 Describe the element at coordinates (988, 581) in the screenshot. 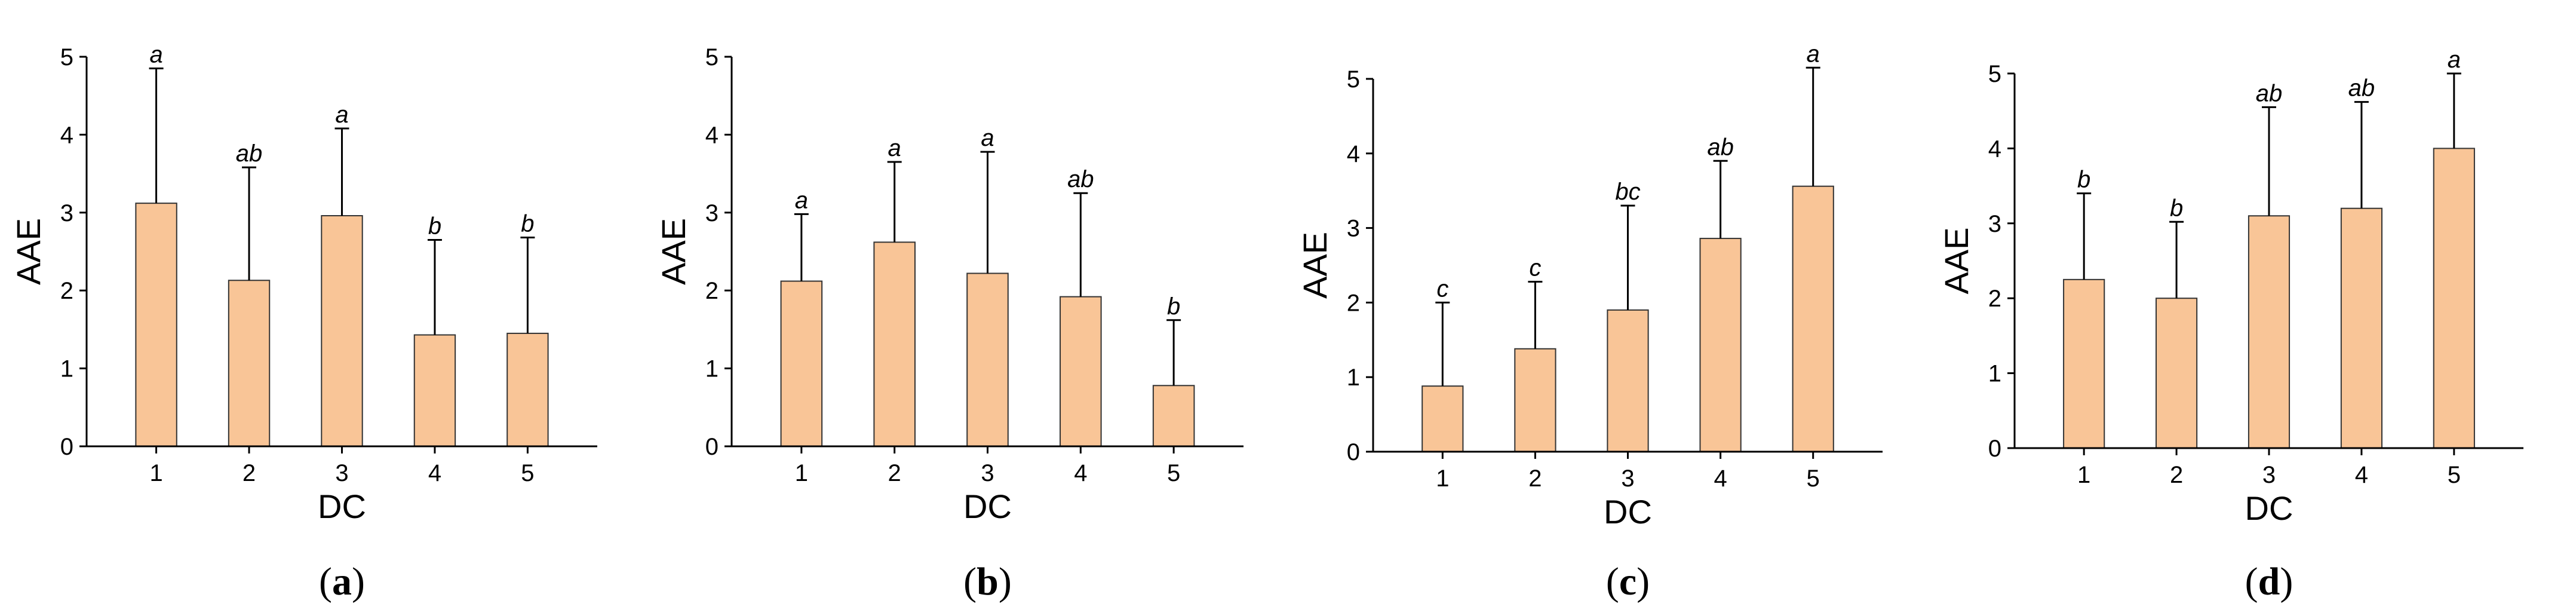

I see `panel-label: (b)` at that location.